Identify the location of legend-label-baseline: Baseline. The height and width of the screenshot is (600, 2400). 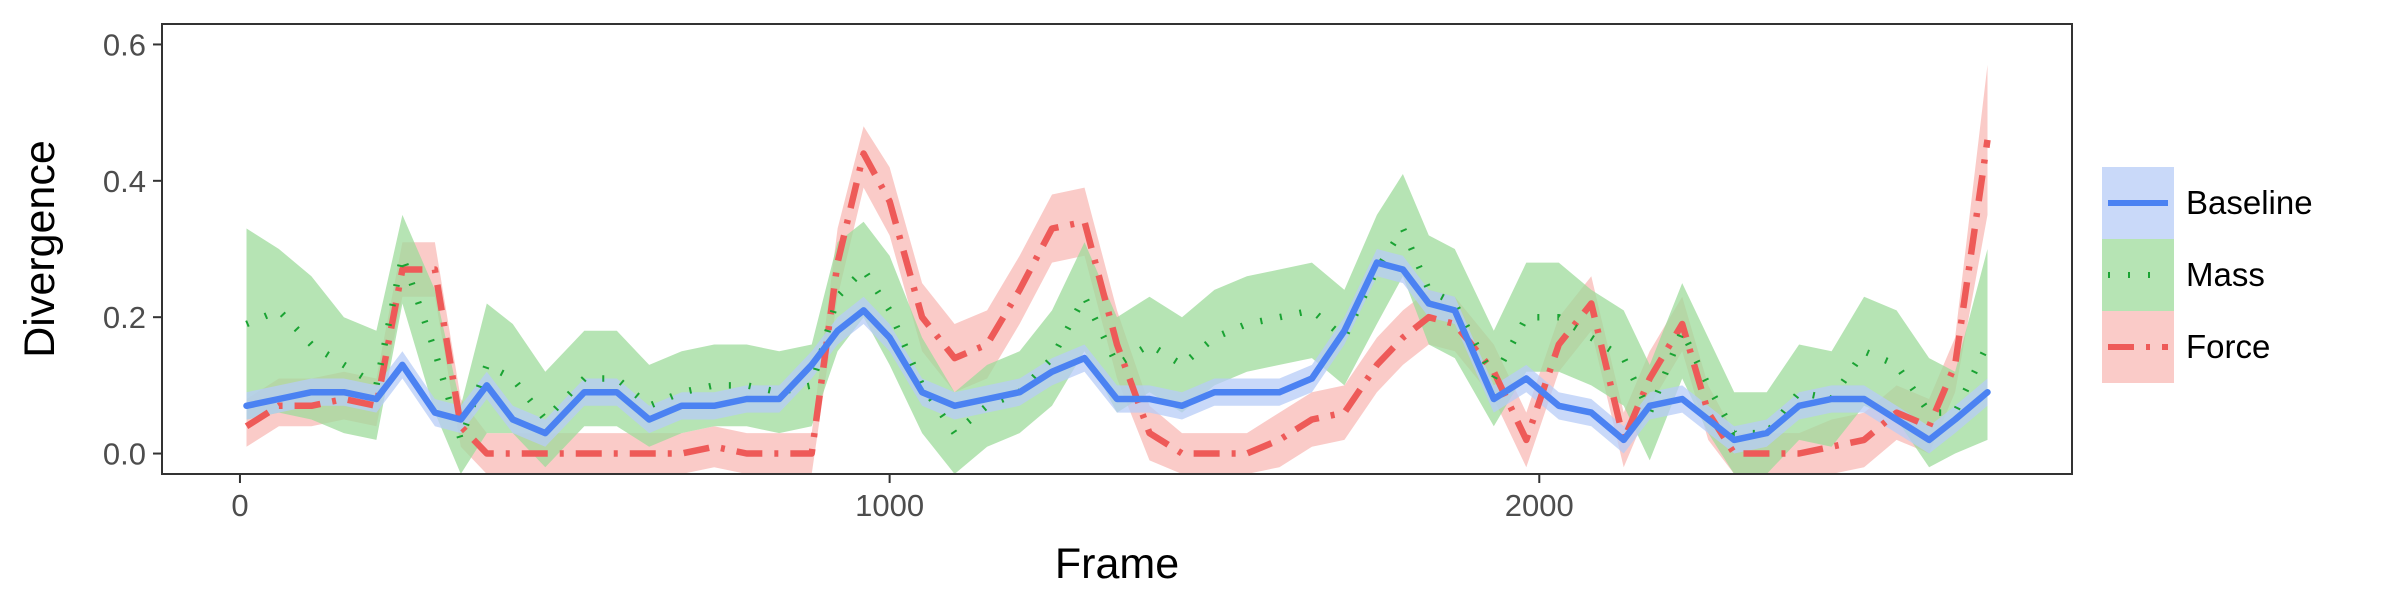
(2249, 202).